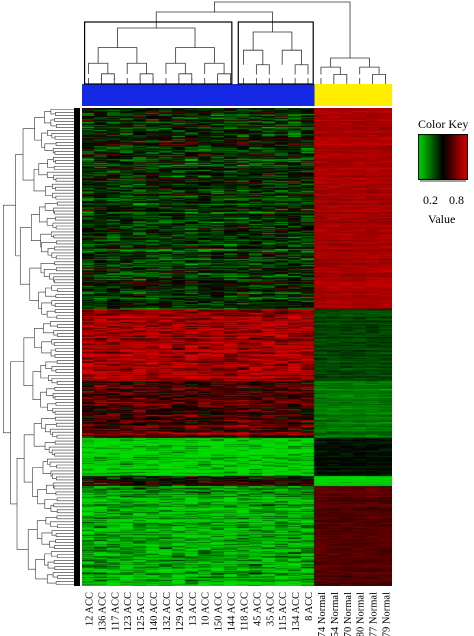 The image size is (474, 636). I want to click on column-label: 118 ACC, so click(244, 611).